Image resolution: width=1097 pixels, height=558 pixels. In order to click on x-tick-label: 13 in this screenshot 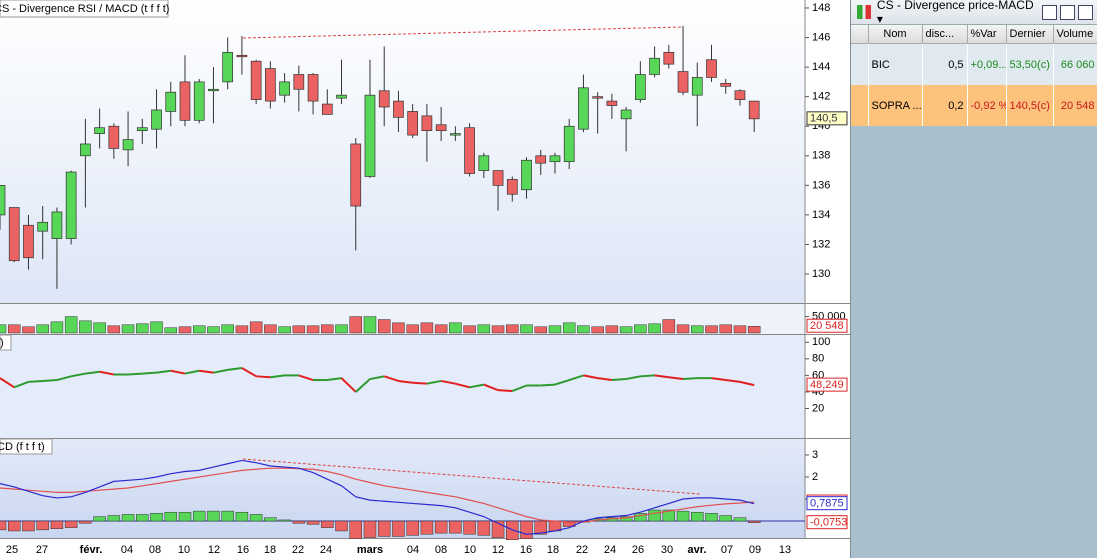, I will do `click(785, 550)`.